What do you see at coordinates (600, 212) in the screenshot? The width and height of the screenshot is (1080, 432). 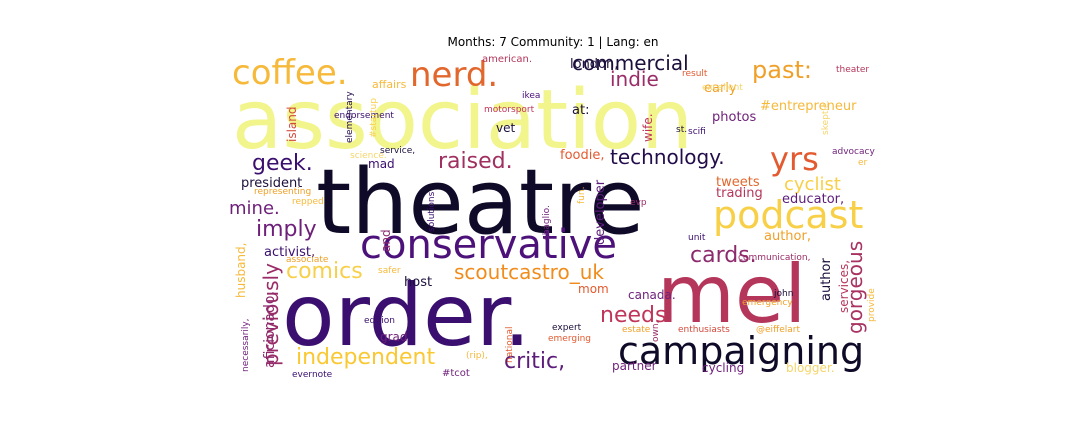 I see `cloud-word: developer` at bounding box center [600, 212].